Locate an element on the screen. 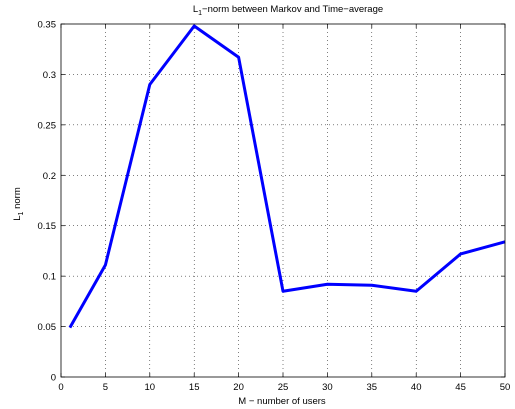 The height and width of the screenshot is (409, 515). y-tick-label: 0.2 is located at coordinates (49, 176).